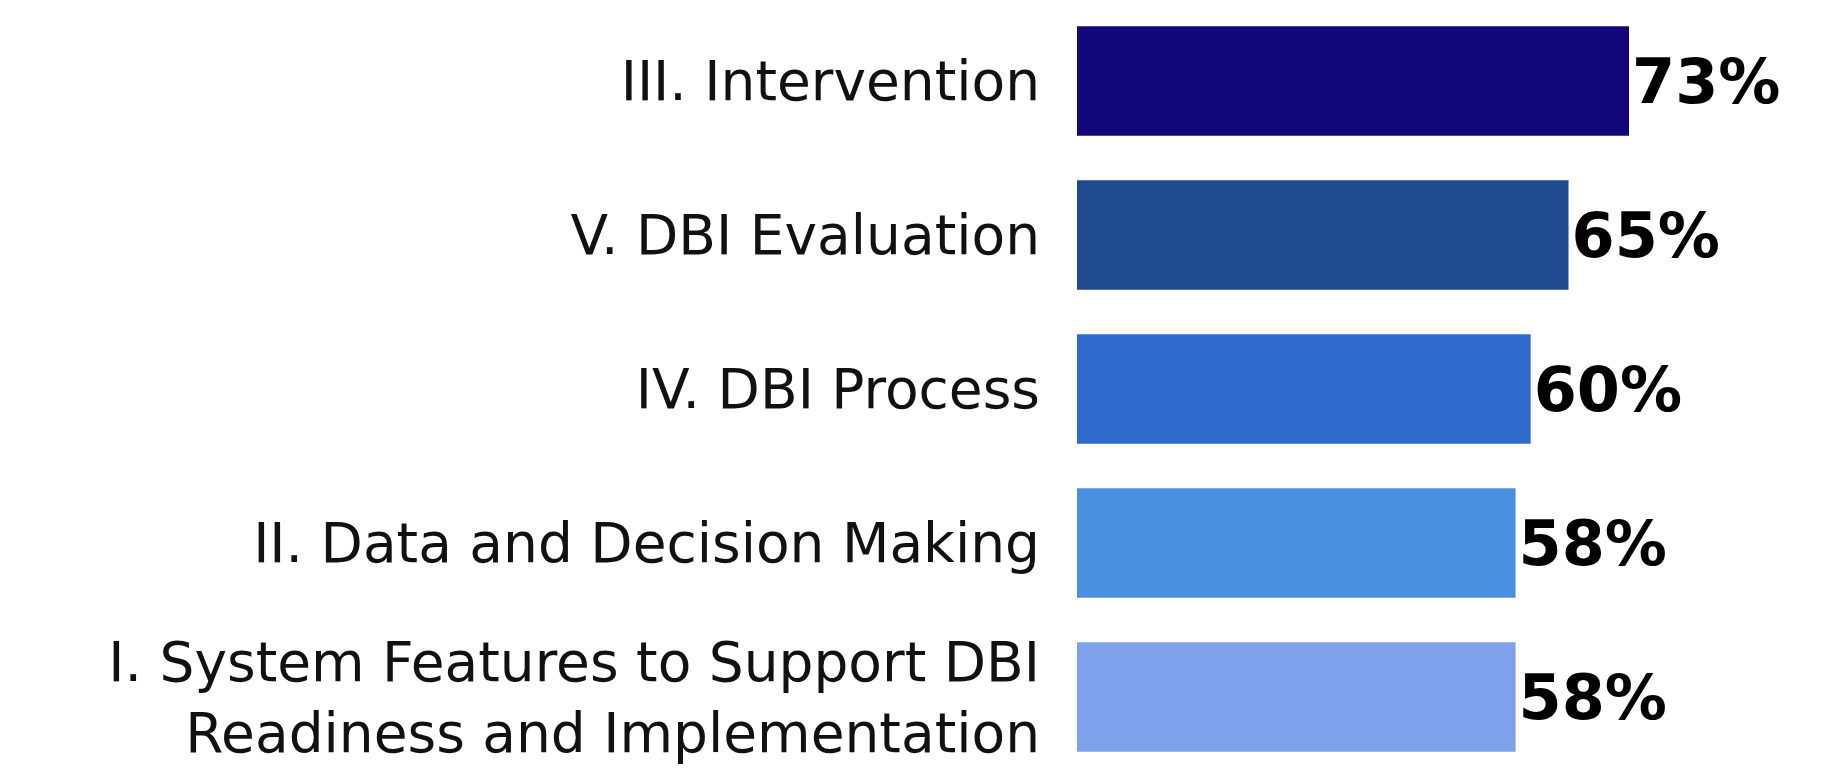  Describe the element at coordinates (1706, 81) in the screenshot. I see `data-label: 73%` at that location.